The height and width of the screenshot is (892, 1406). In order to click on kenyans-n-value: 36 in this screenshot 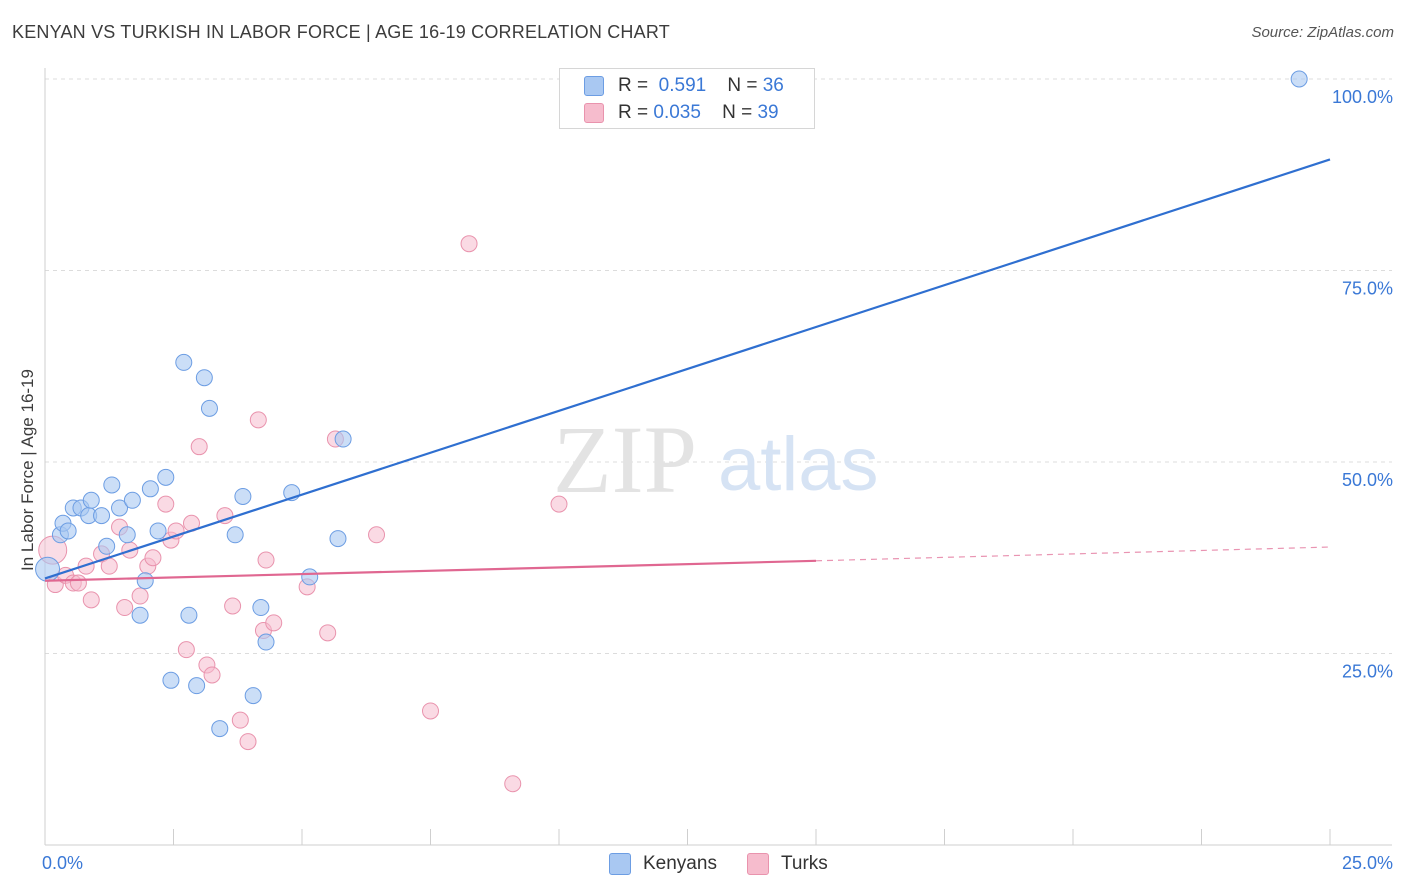, I will do `click(773, 85)`.